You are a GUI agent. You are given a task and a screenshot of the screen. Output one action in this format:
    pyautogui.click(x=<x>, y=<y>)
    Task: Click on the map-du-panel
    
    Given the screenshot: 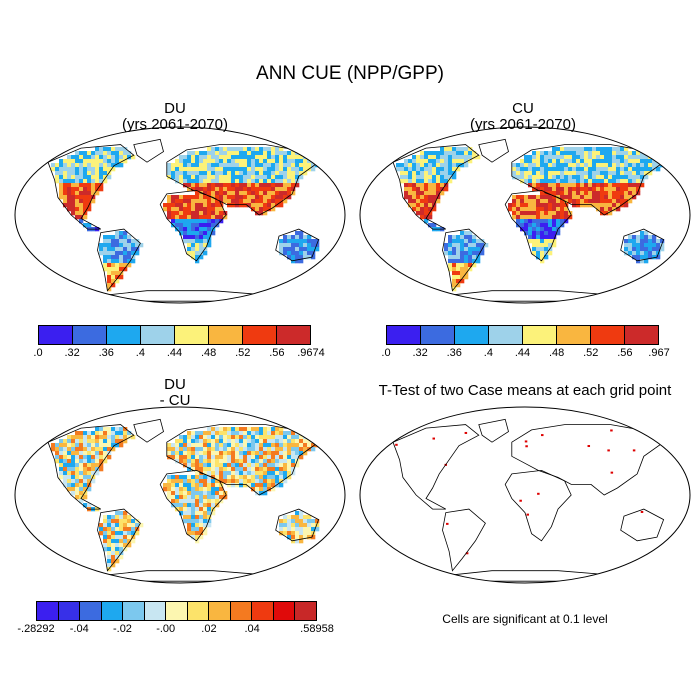 What is the action you would take?
    pyautogui.click(x=180, y=215)
    